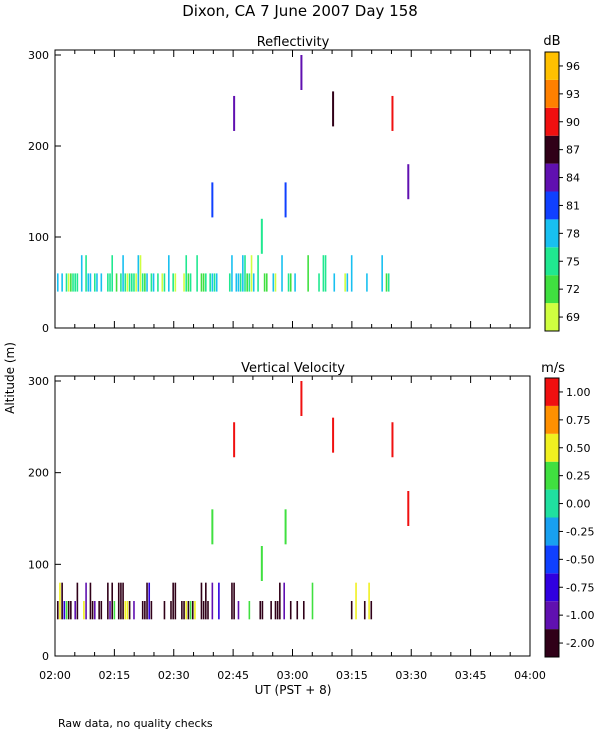 Image resolution: width=600 pixels, height=750 pixels. I want to click on reflectivity-y-ticks: 0 100 200 300, so click(44, 192).